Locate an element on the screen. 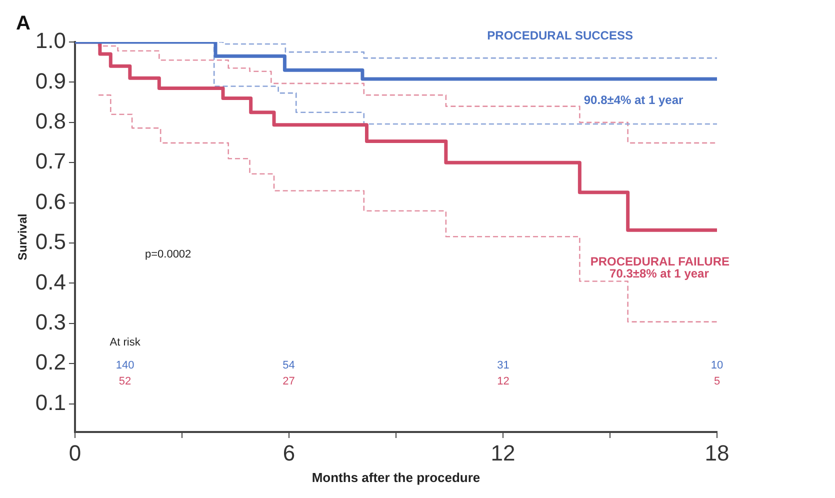 This screenshot has height=498, width=835. y-tick-label: 0.7 is located at coordinates (50, 161).